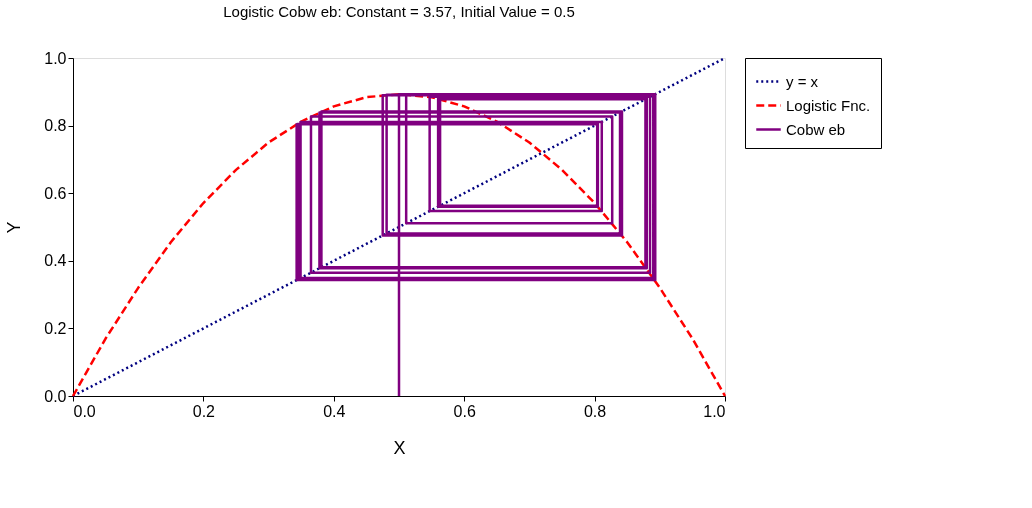  I want to click on chart-title: Logistic Cobw eb: Constant = 3.57, Initial Value = 0.5, so click(399, 11).